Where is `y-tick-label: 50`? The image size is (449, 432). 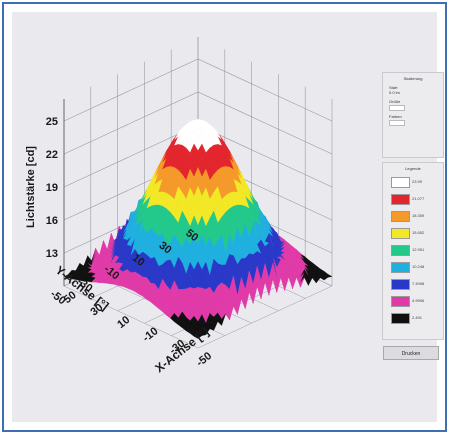 y-tick-label: 50 is located at coordinates (191, 235).